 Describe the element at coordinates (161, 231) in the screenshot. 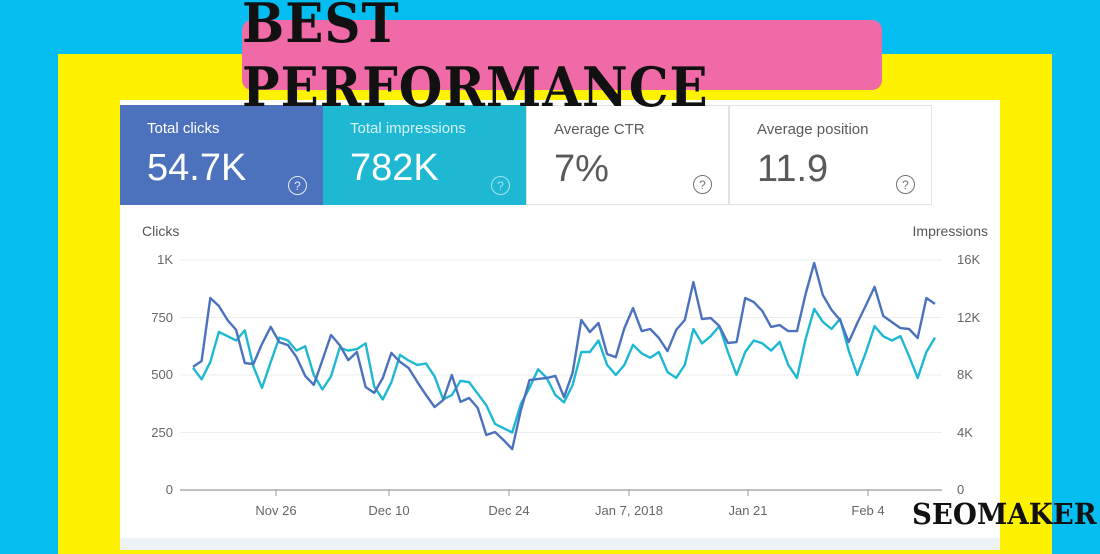

I see `left-axis-title: Clicks` at that location.